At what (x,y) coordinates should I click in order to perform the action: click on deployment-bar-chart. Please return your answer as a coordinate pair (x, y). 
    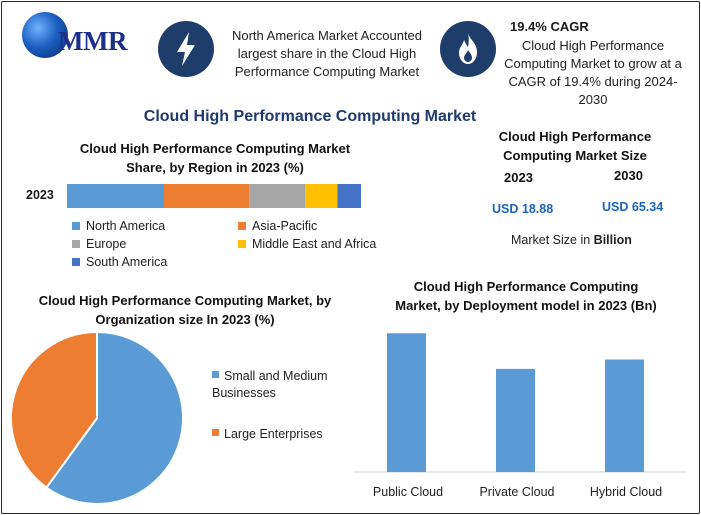
    Looking at the image, I should click on (520, 403).